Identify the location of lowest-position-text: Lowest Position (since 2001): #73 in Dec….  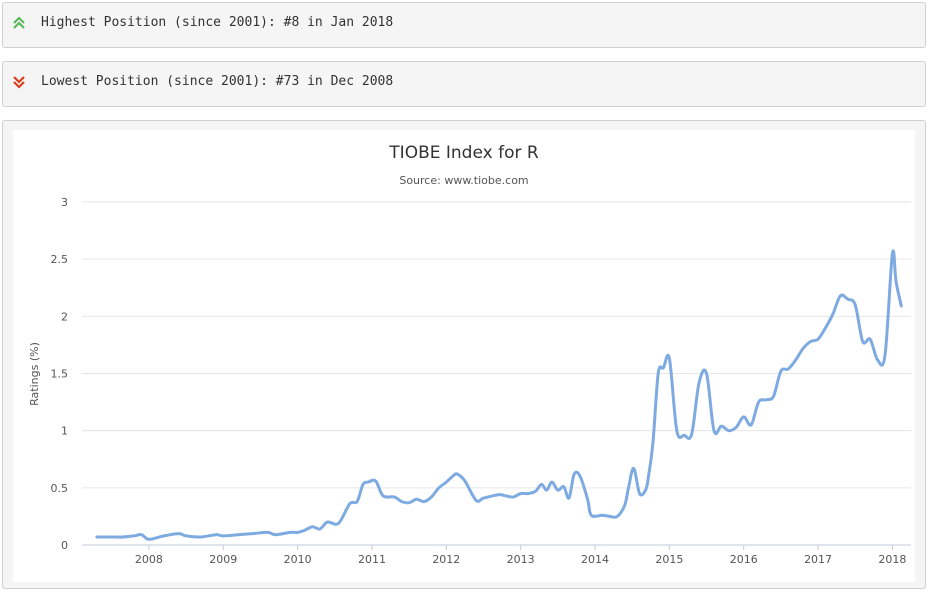
(217, 81).